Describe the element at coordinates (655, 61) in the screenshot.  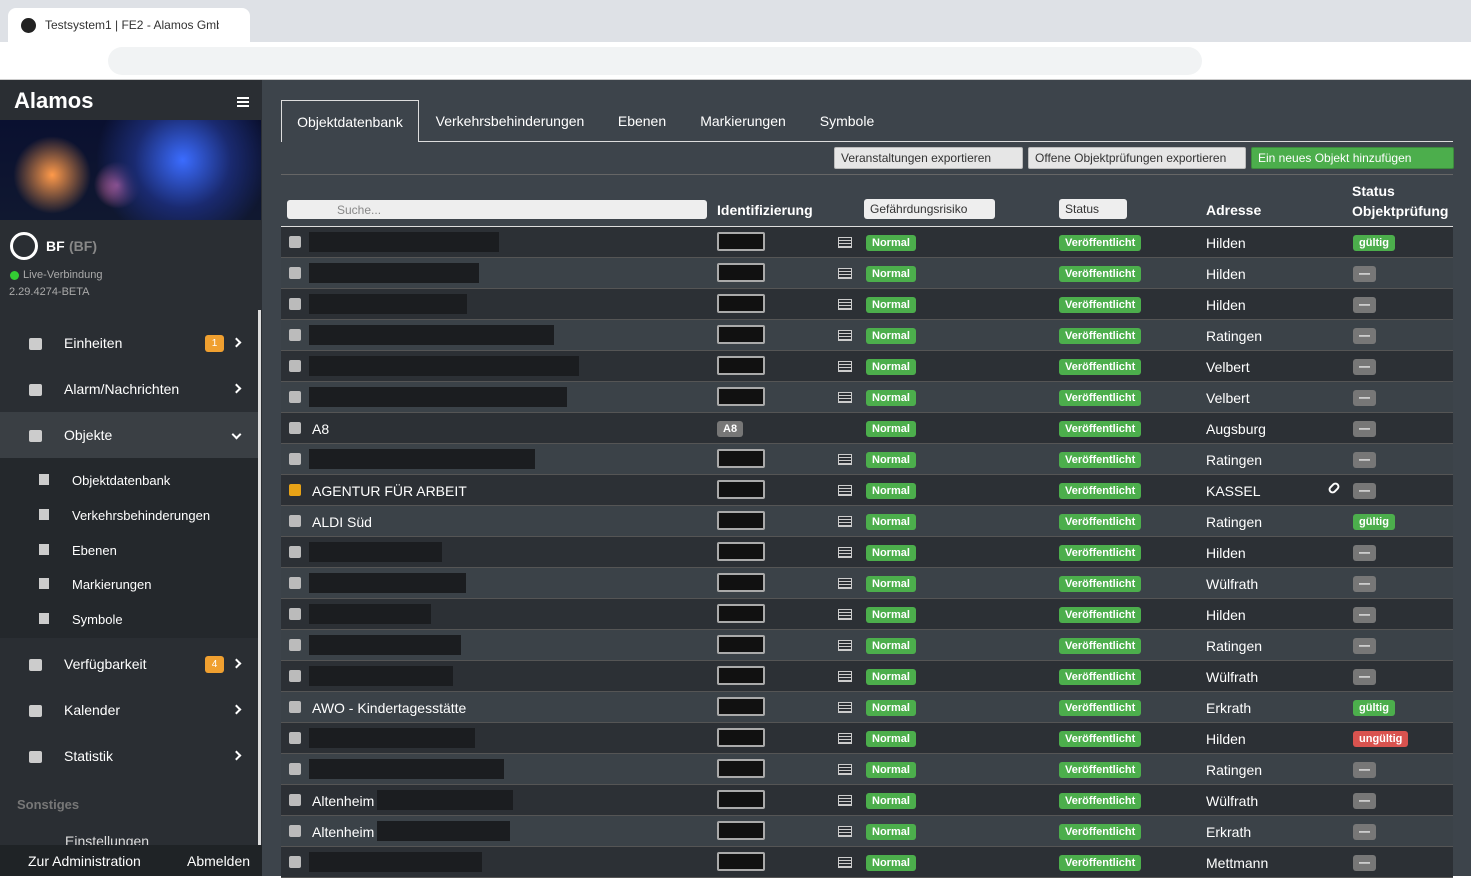
I see `address-bar` at that location.